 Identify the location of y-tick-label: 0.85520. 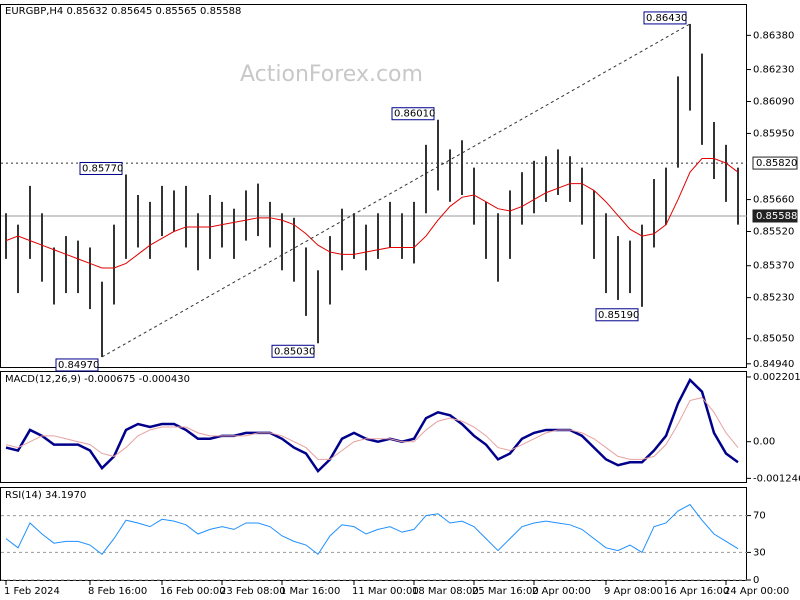
(773, 232).